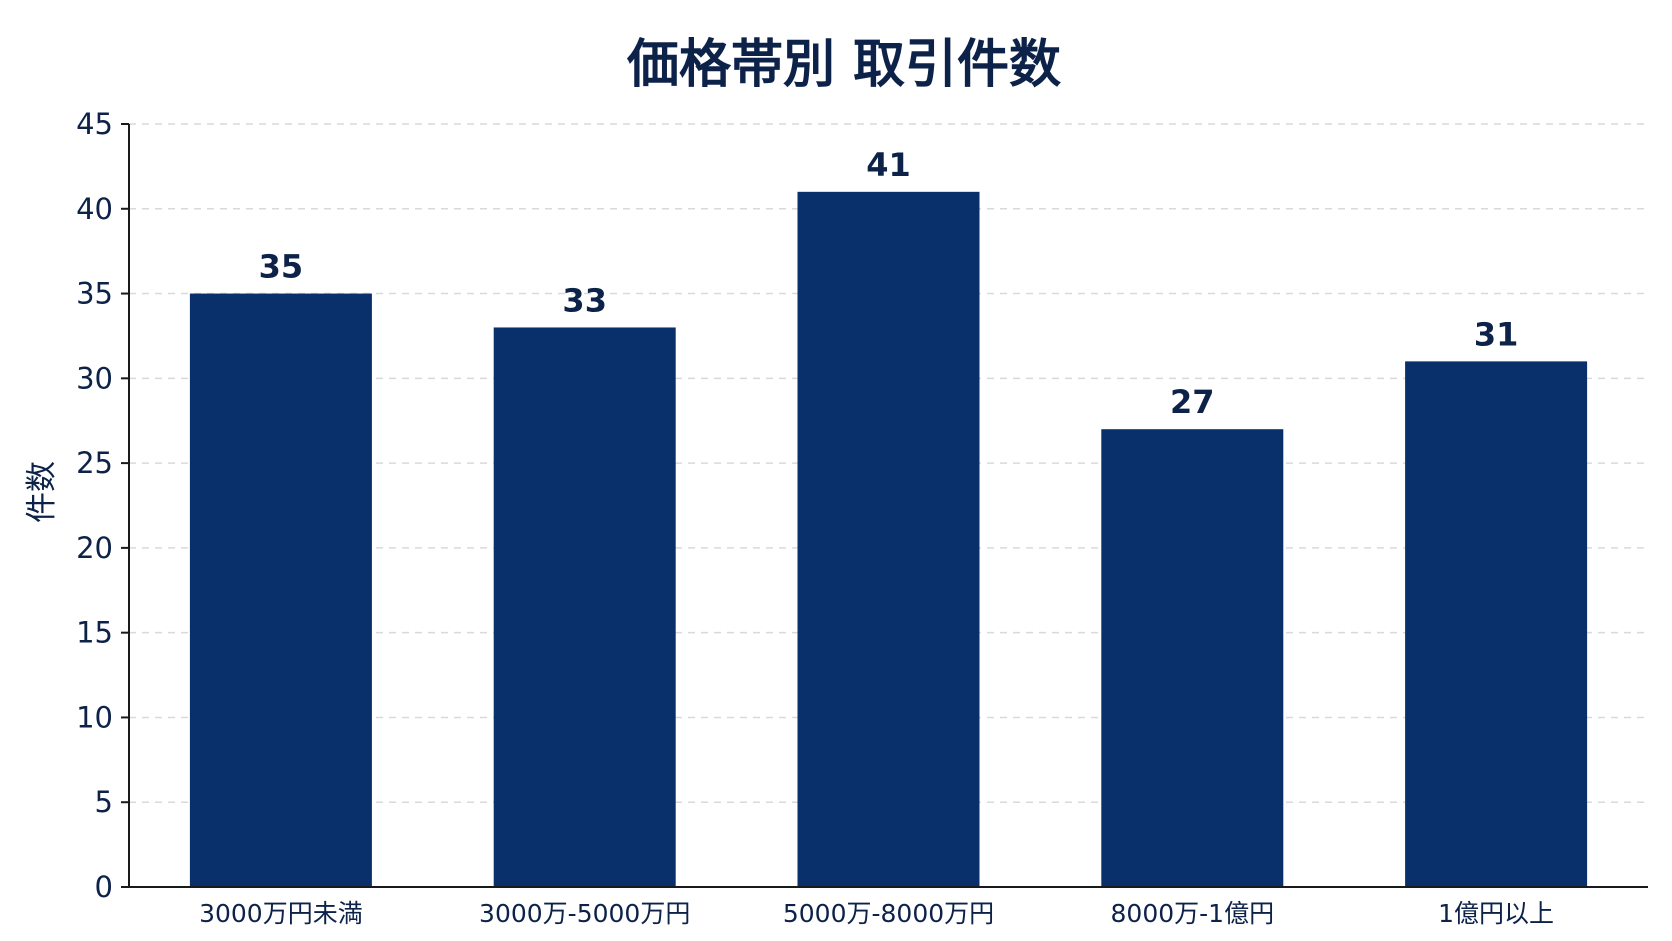  What do you see at coordinates (94, 633) in the screenshot?
I see `y-tick-label: 15` at bounding box center [94, 633].